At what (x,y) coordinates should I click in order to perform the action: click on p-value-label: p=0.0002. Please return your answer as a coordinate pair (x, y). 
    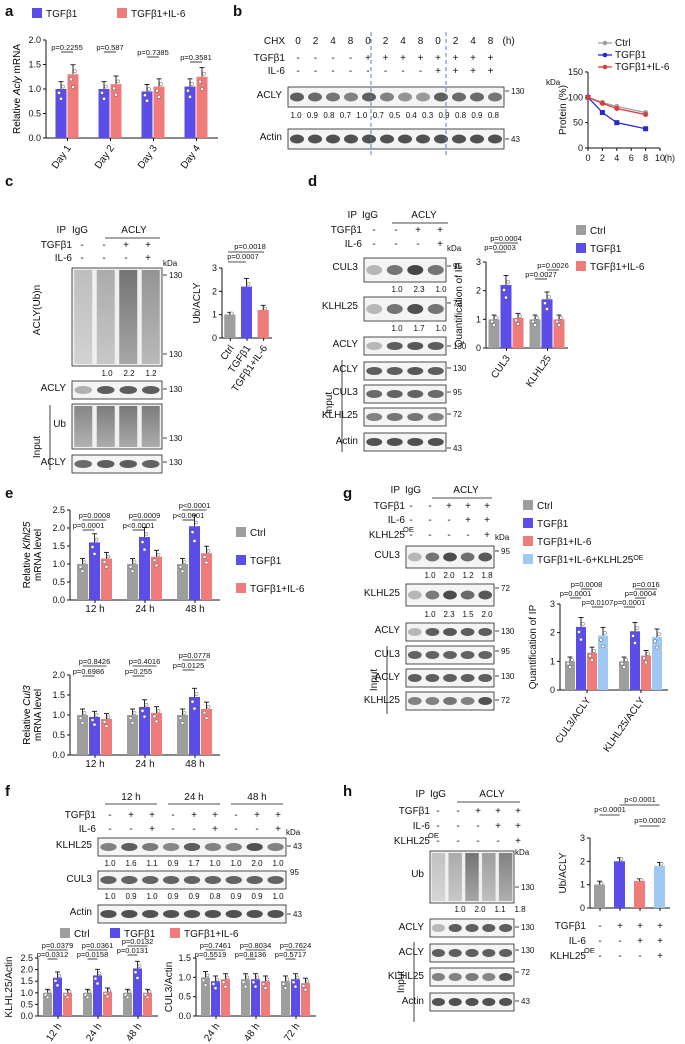
    Looking at the image, I should click on (650, 820).